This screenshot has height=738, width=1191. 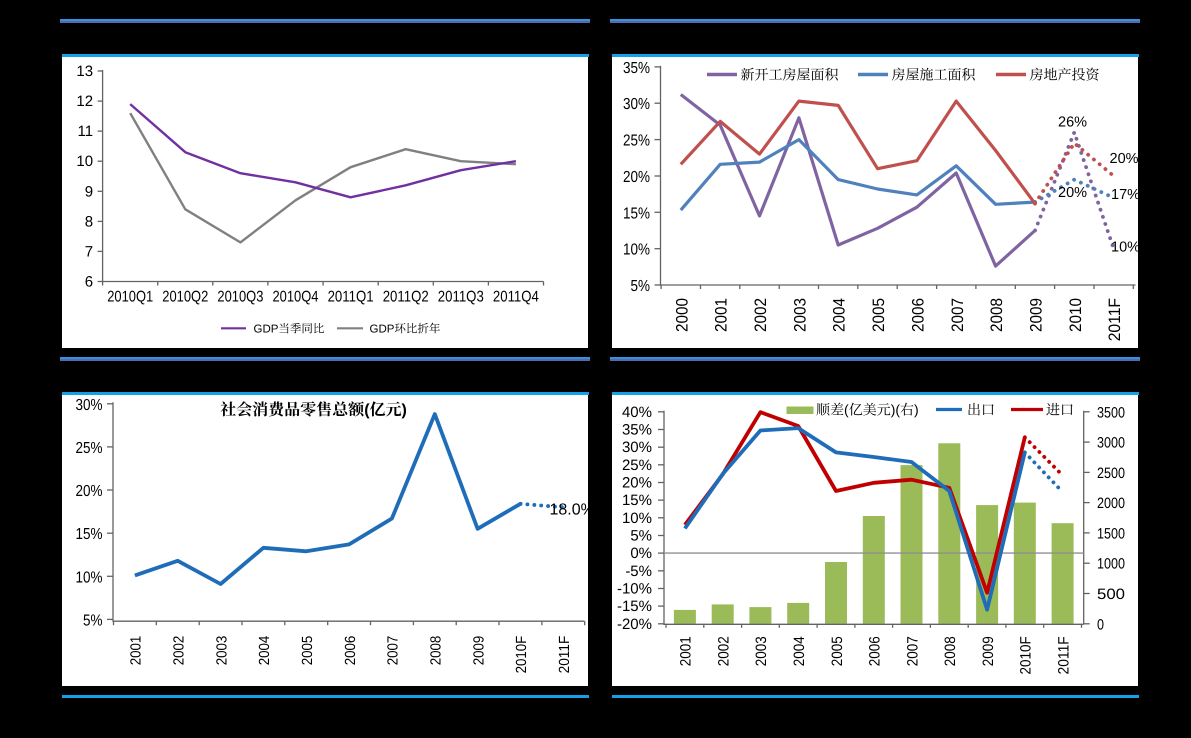 I want to click on svg-text: 26%, so click(x=1072, y=123).